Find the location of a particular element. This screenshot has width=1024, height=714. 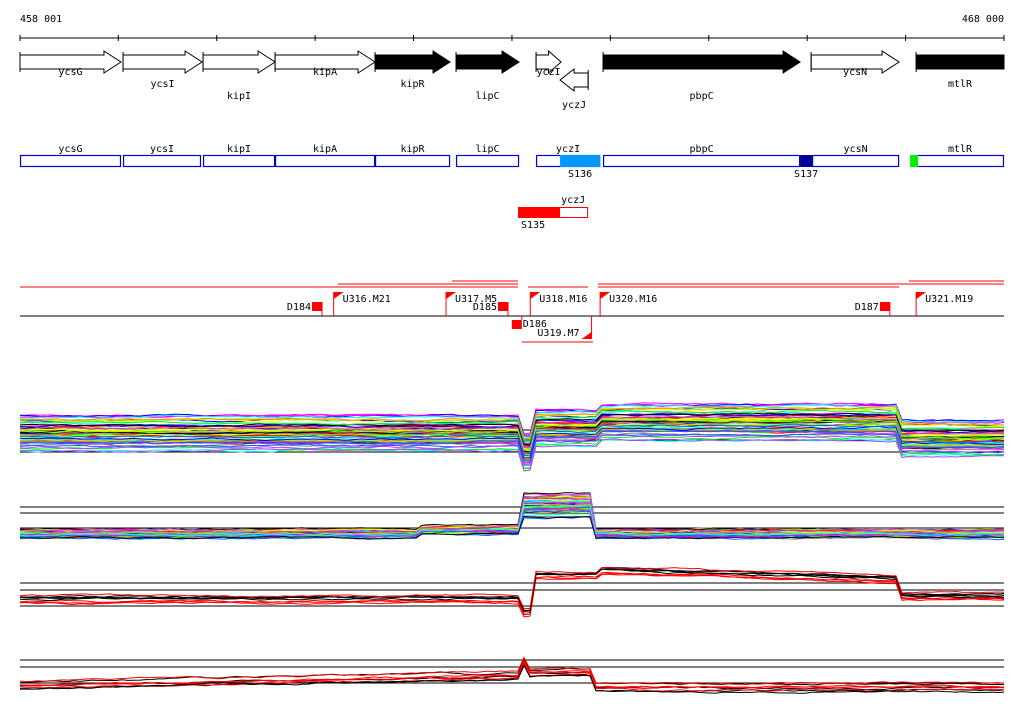

upshift-label: U319.M7 is located at coordinates (558, 333).